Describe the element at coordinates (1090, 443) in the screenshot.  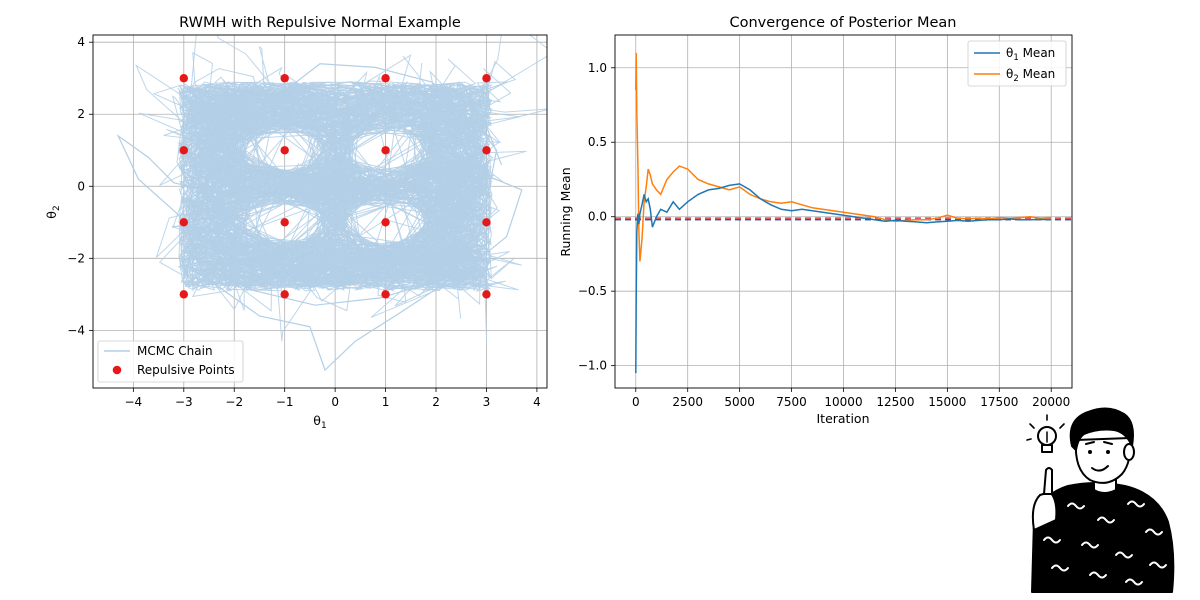
I see `left-brow` at that location.